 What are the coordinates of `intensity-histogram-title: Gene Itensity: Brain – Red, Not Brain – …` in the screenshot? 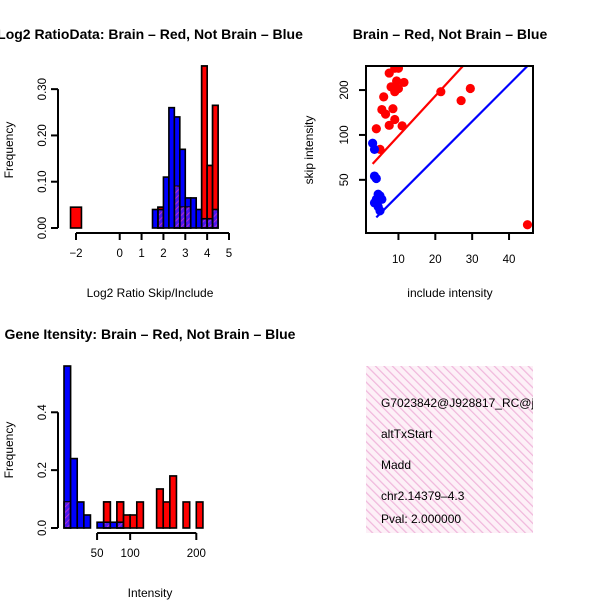 It's located at (150, 334).